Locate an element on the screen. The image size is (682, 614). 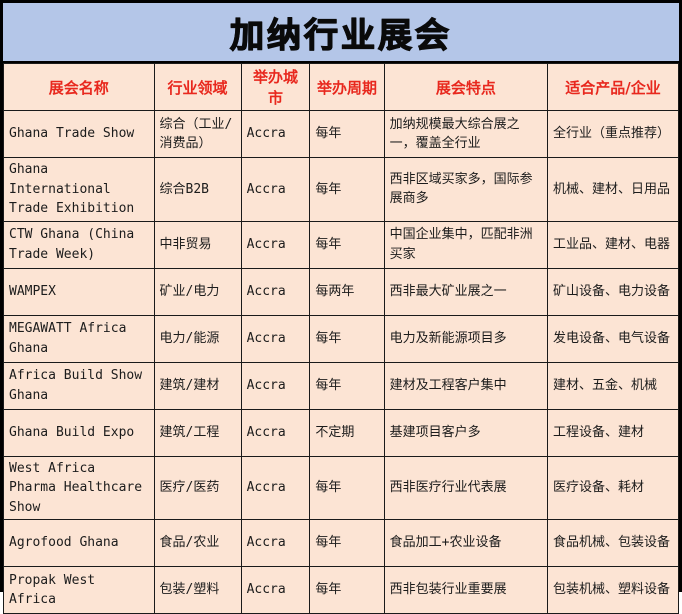
frequency-cell: 不定期 is located at coordinates (347, 432).